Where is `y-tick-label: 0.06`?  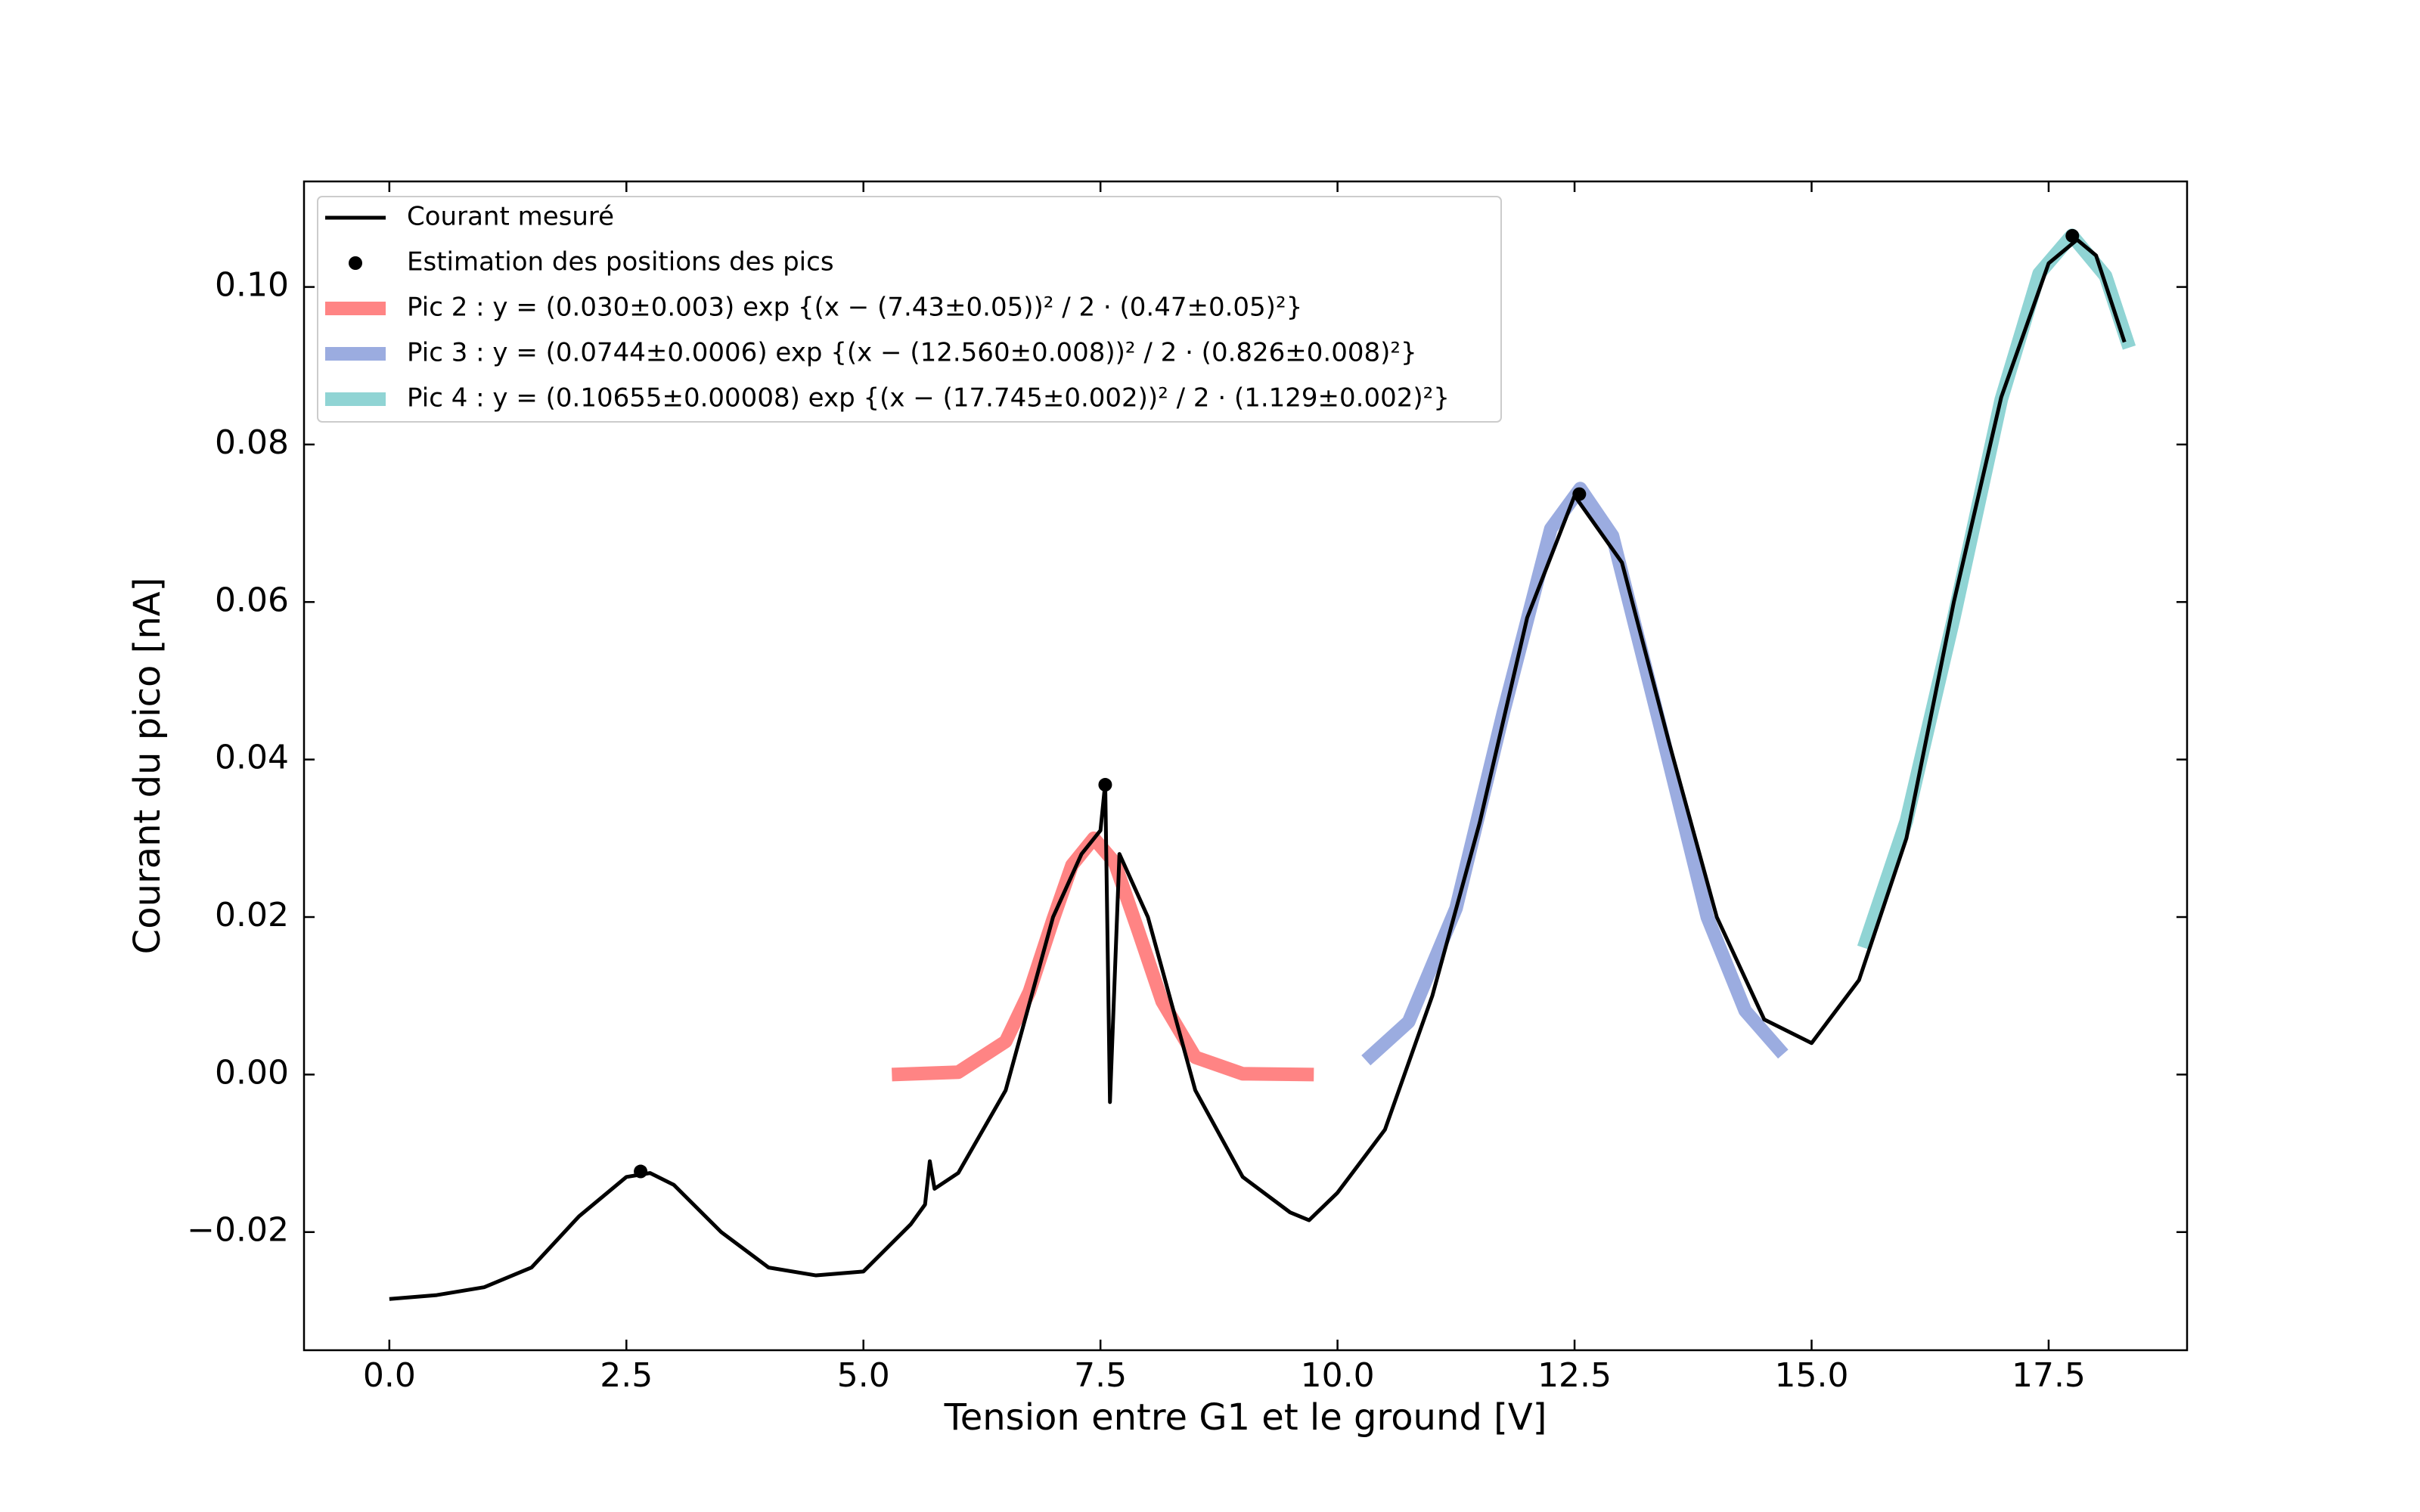 y-tick-label: 0.06 is located at coordinates (252, 600).